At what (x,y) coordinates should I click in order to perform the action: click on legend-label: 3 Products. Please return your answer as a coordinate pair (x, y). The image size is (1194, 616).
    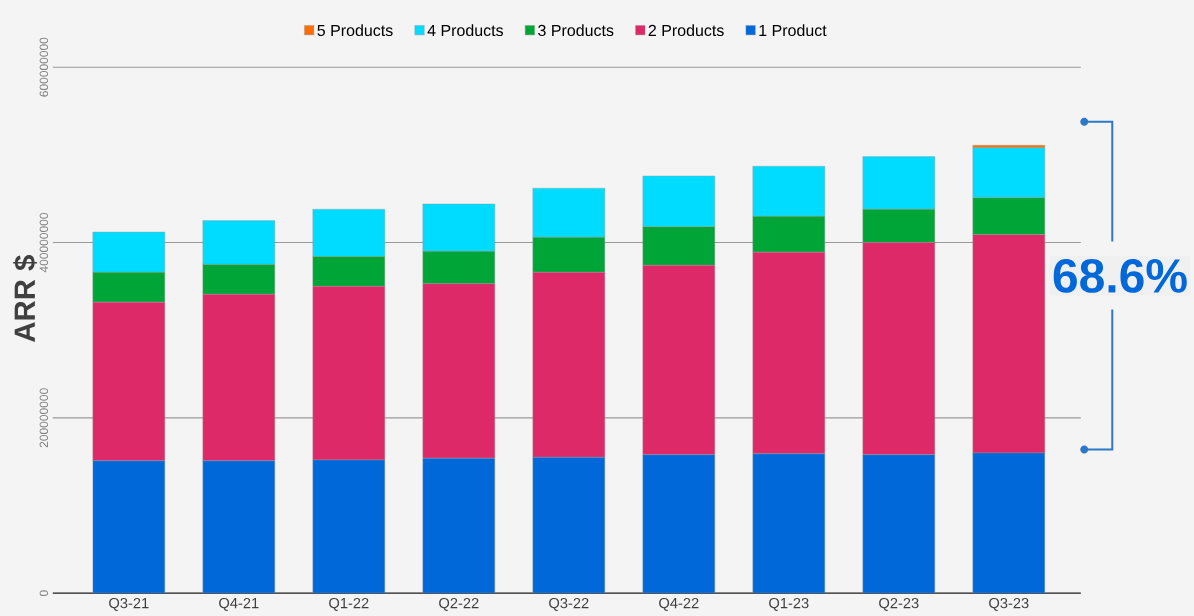
    Looking at the image, I should click on (576, 30).